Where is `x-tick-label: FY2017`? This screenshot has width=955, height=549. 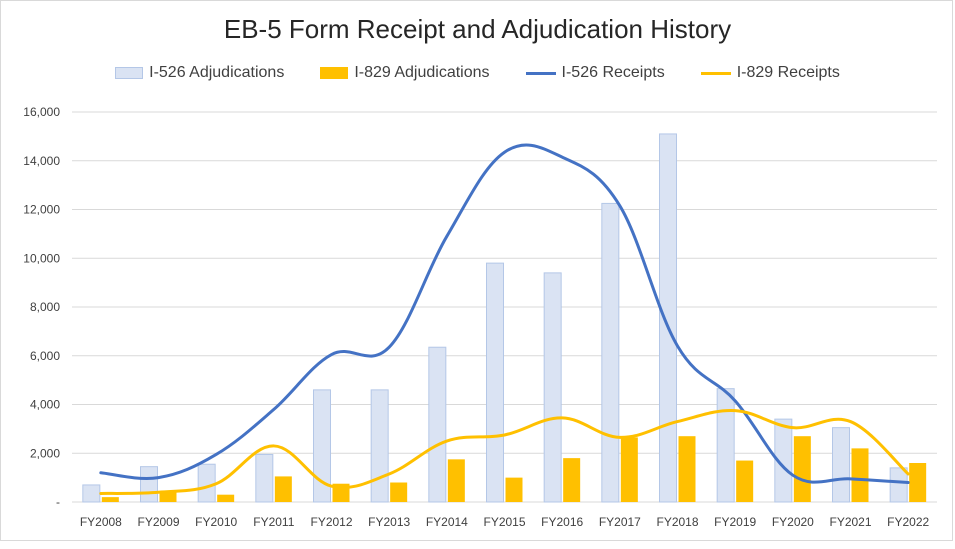 x-tick-label: FY2017 is located at coordinates (620, 522).